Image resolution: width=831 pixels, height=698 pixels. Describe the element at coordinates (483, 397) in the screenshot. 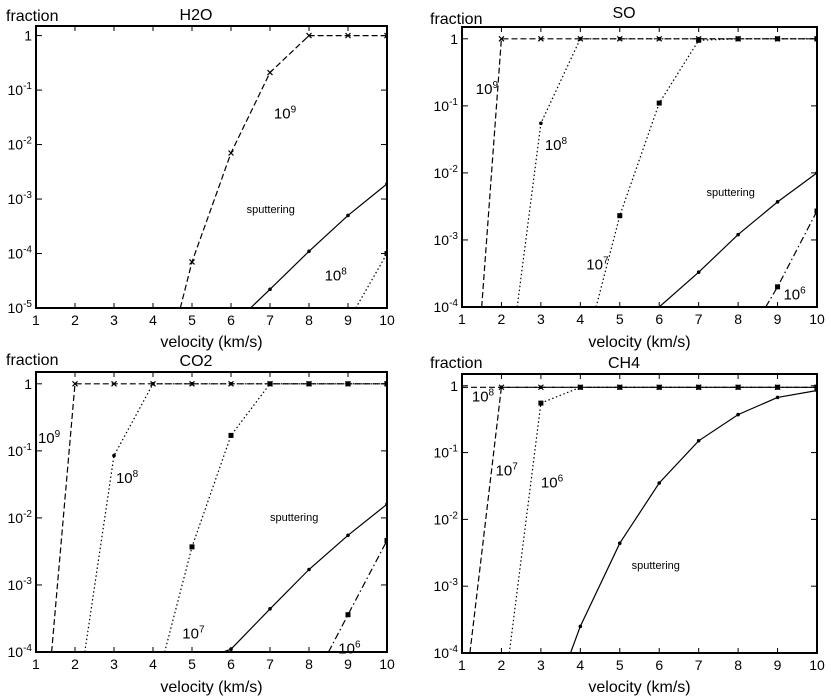

I see `annotation-power-label: 108` at that location.